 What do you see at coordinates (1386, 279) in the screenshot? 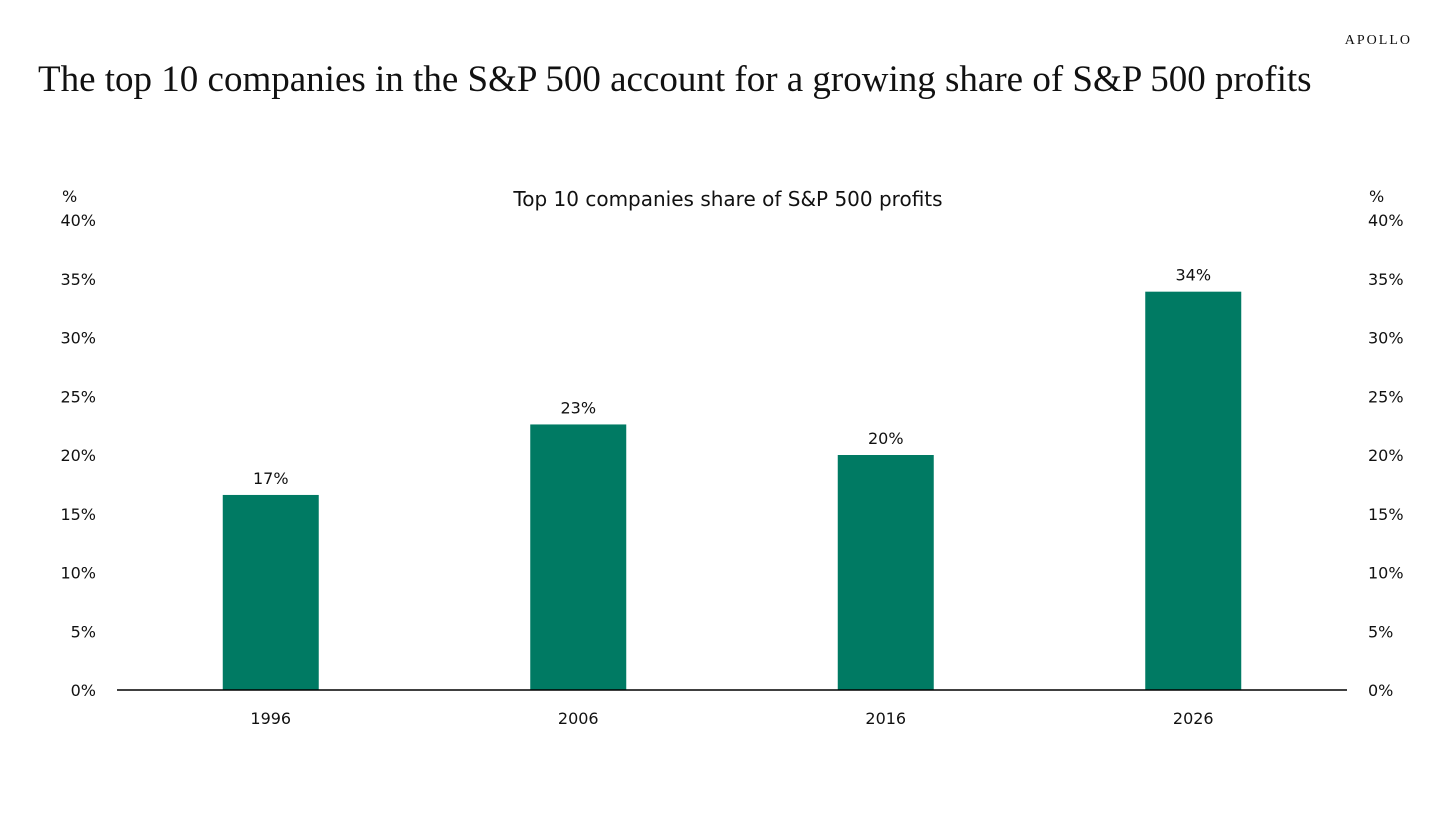
I see `right-y-tick-label: 35%` at bounding box center [1386, 279].